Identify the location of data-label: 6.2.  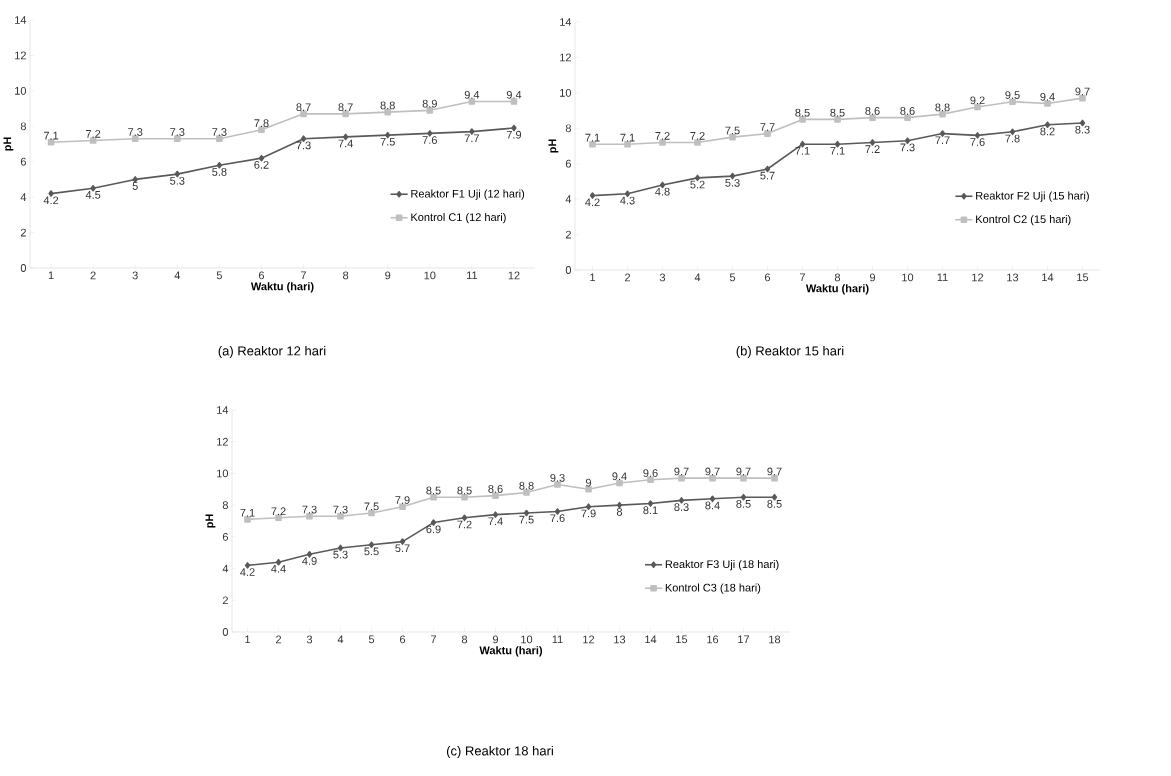
(261, 164).